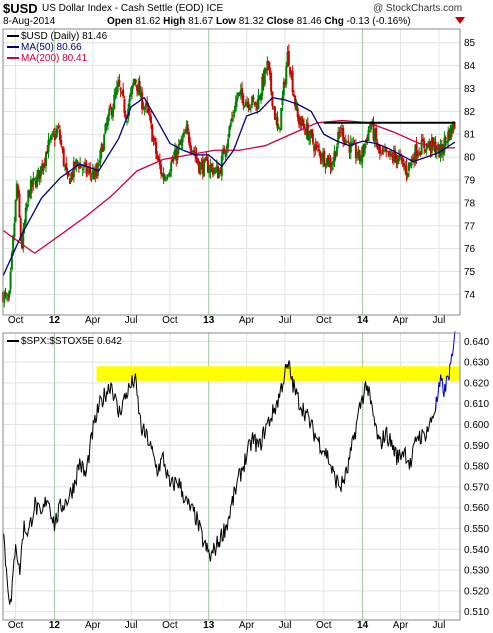 The width and height of the screenshot is (493, 633). Describe the element at coordinates (44, 47) in the screenshot. I see `legend-ma50: MA(50) 80.66` at that location.